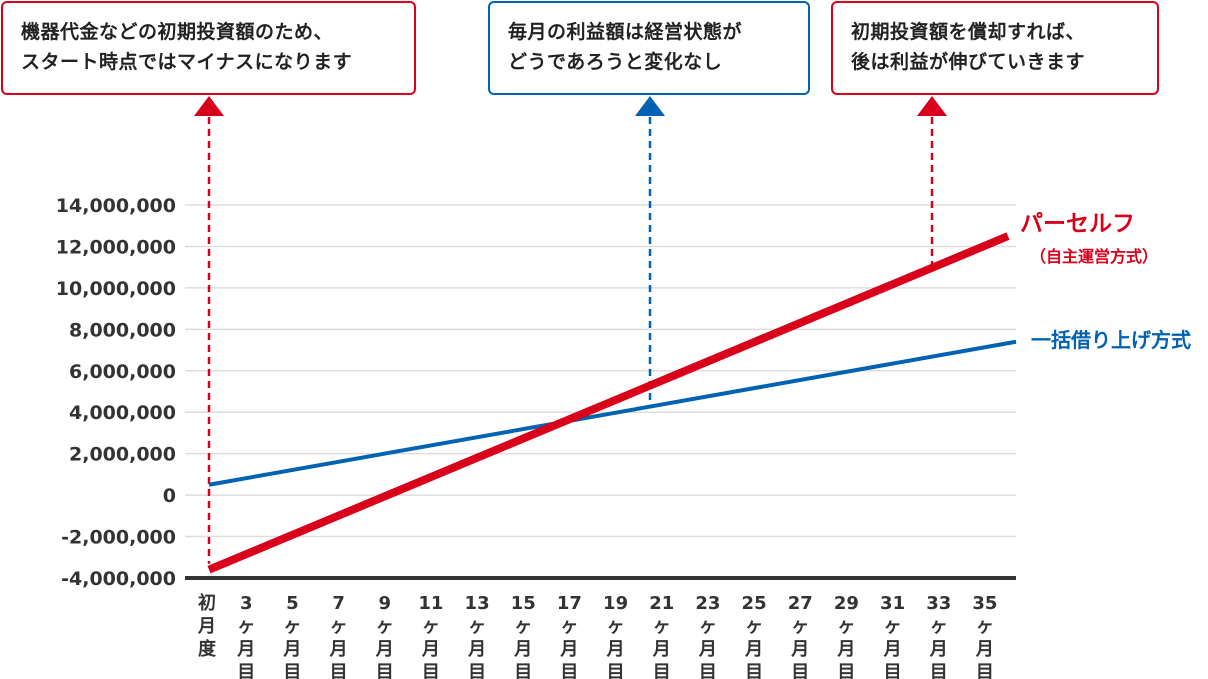 This screenshot has width=1208, height=679. I want to click on callout-initial-investment: 機器代金などの初期投資額のため、 スタート時点ではマイナスになります, so click(208, 48).